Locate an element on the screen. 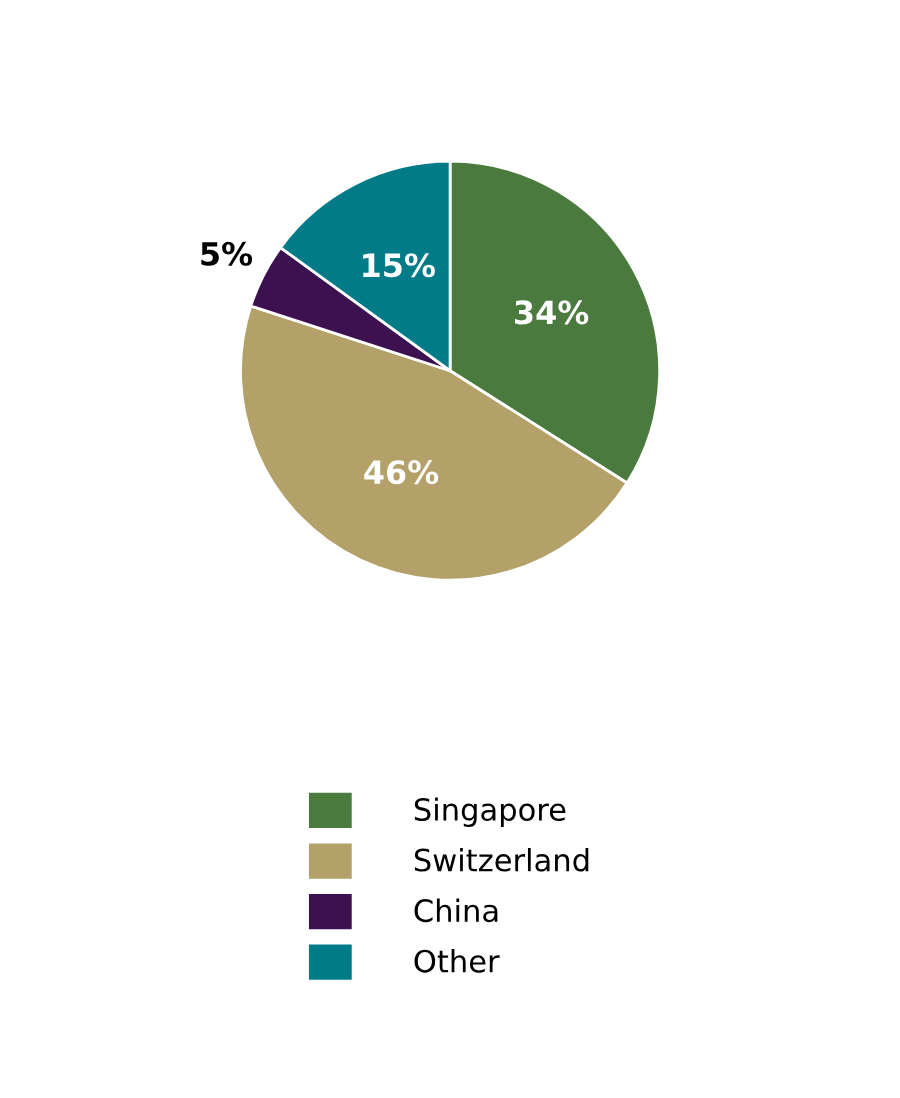 This screenshot has width=900, height=1098. data-label: 15% is located at coordinates (399, 265).